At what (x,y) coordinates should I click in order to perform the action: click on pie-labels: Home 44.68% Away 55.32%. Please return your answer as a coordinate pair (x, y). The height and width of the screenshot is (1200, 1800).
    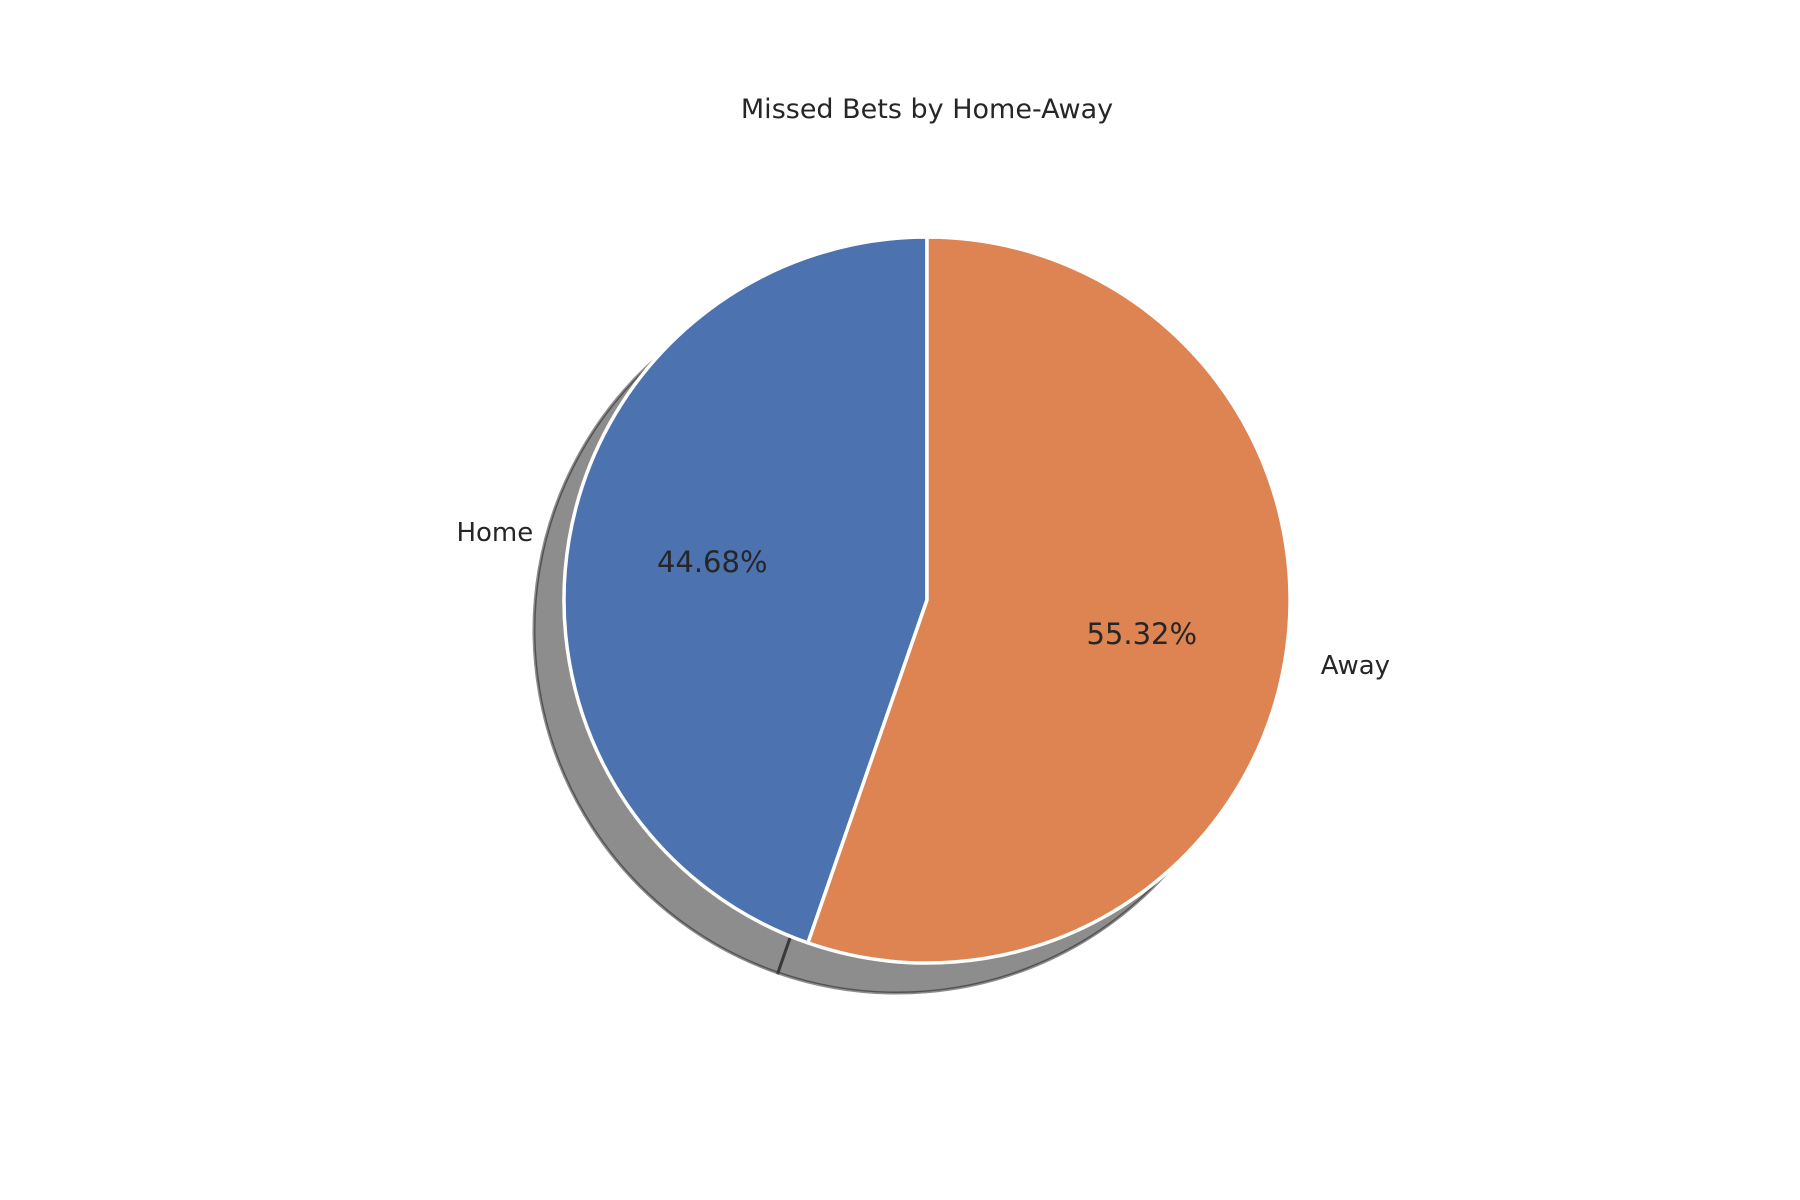
    Looking at the image, I should click on (923, 599).